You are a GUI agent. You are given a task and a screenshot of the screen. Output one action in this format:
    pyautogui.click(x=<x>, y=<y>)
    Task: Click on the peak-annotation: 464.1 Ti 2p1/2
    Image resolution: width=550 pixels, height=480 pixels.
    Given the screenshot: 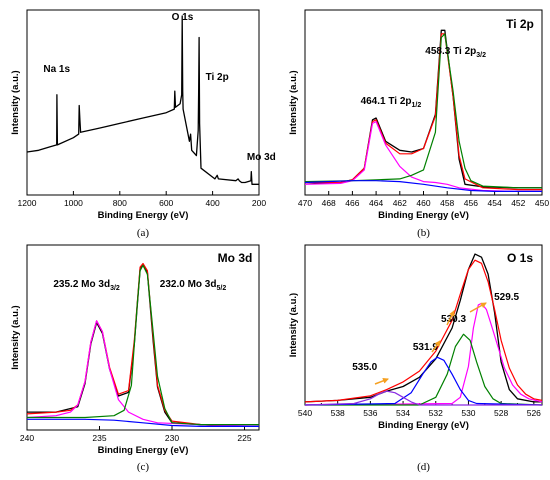 What is the action you would take?
    pyautogui.click(x=391, y=102)
    